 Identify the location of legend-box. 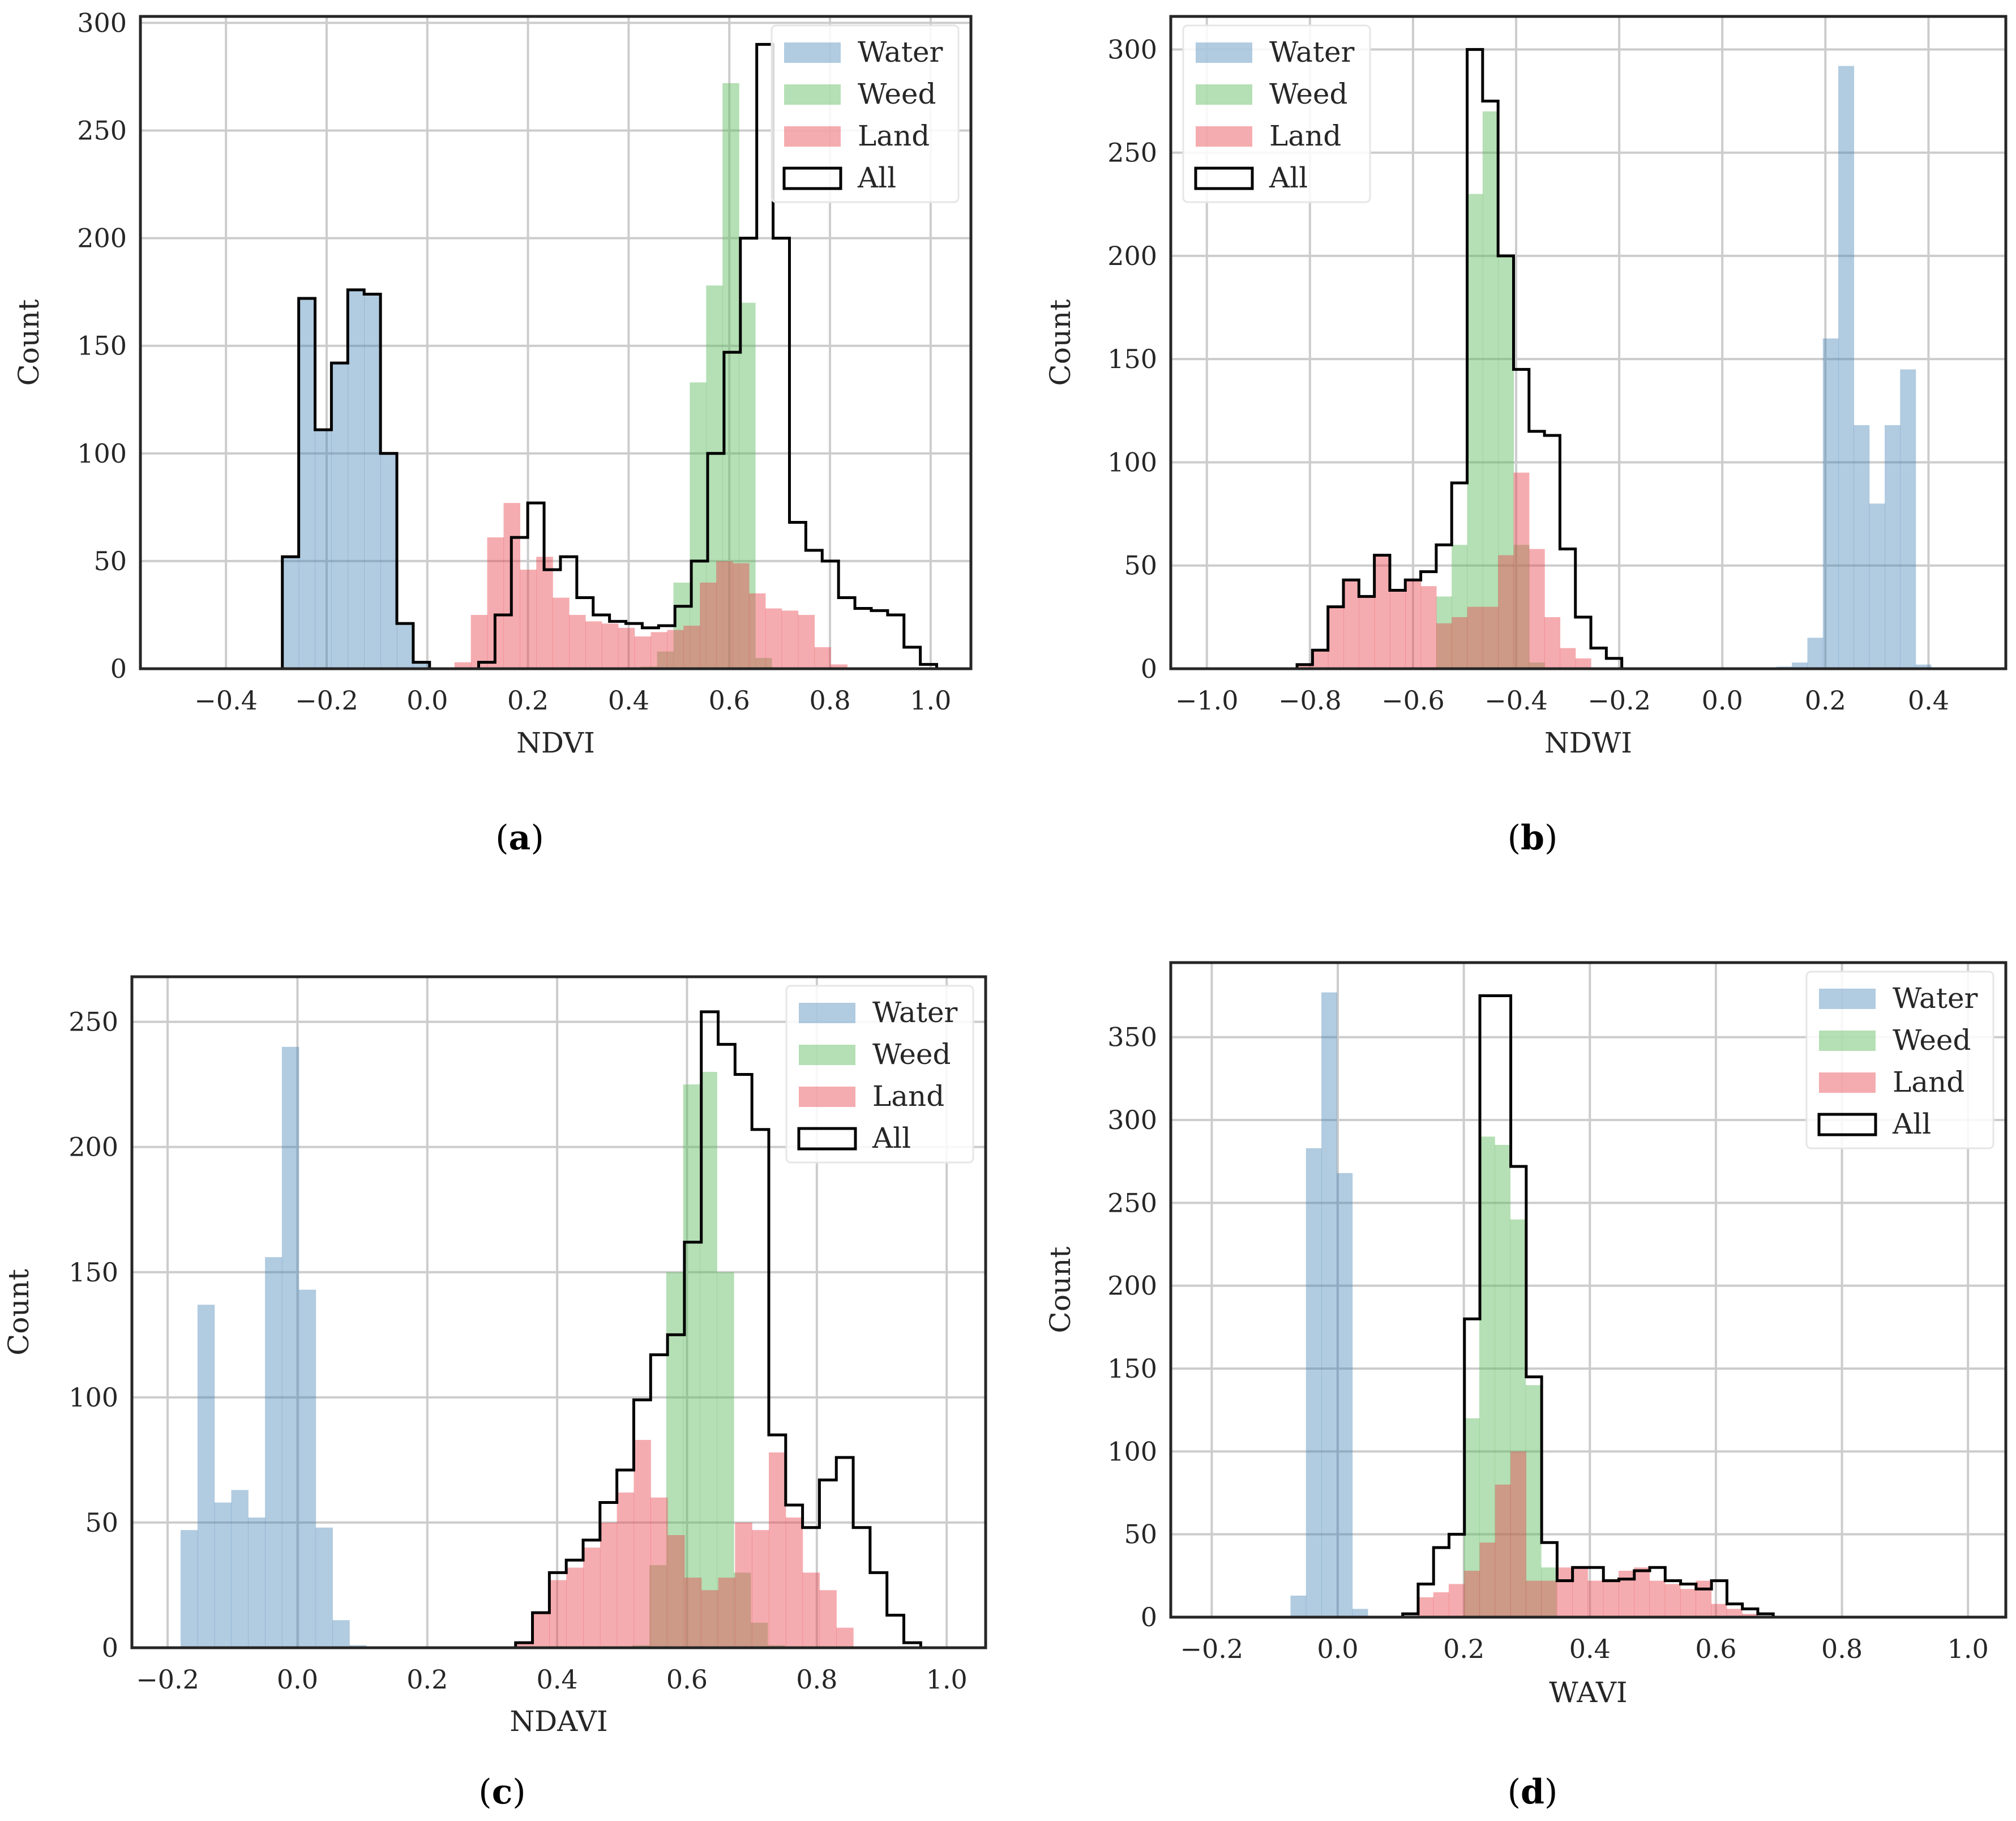
(1899, 1060).